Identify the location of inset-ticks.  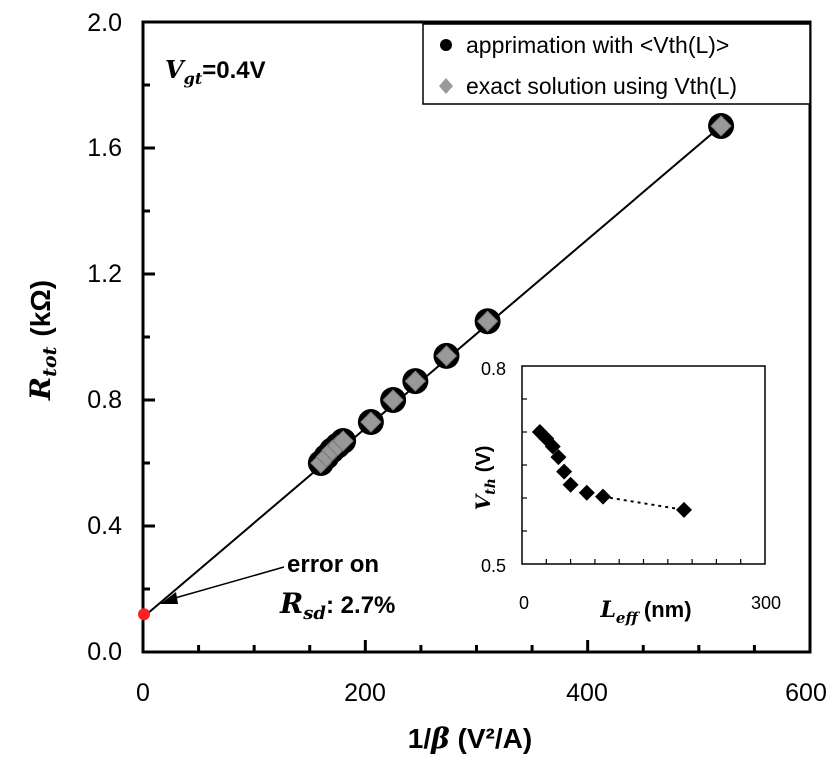
(632, 481).